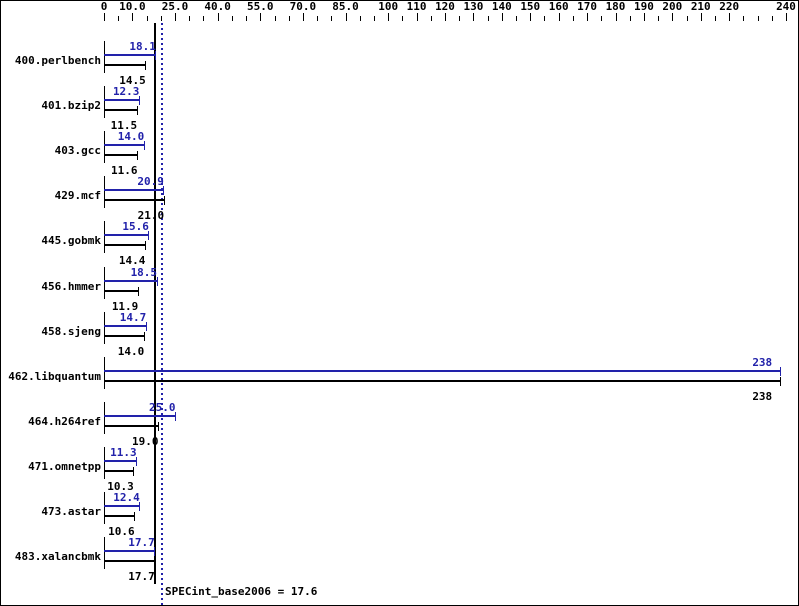 The image size is (799, 606). I want to click on x-axis-tick-label: 150, so click(530, 6).